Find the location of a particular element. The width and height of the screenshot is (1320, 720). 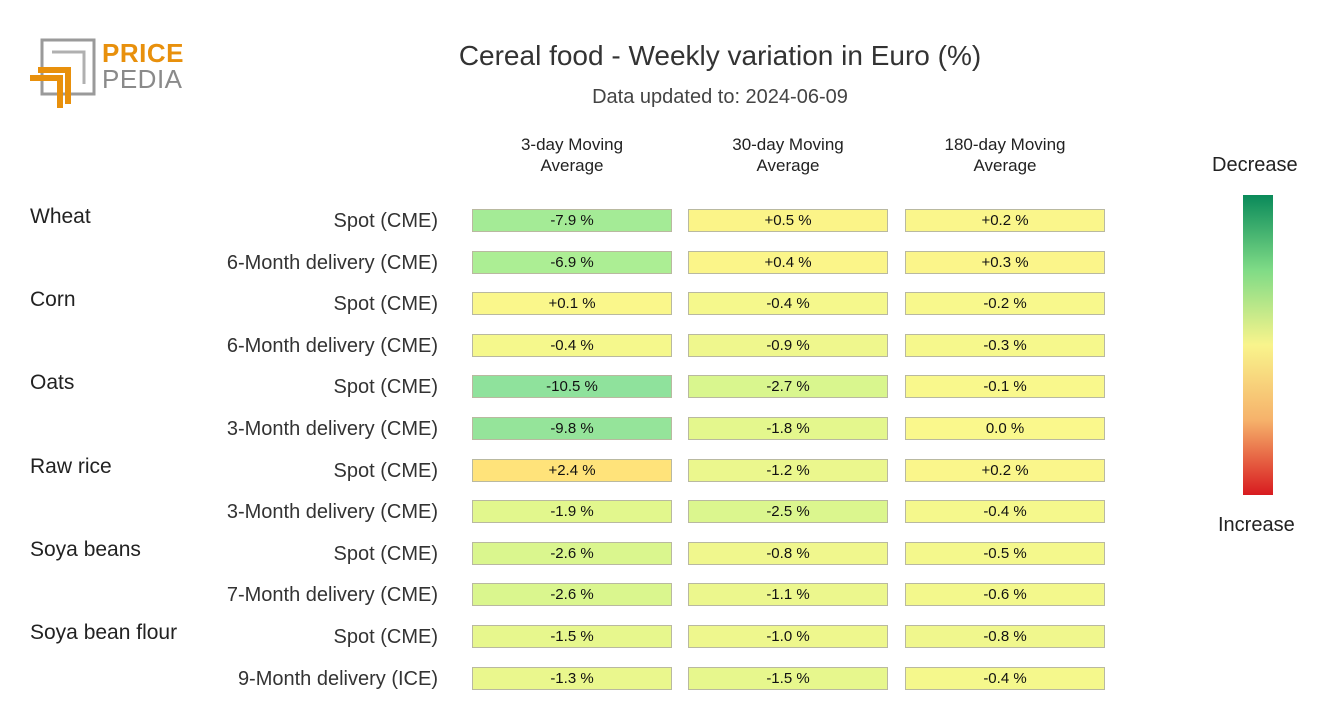

heatmap-cell: -0.2 % is located at coordinates (1005, 304).